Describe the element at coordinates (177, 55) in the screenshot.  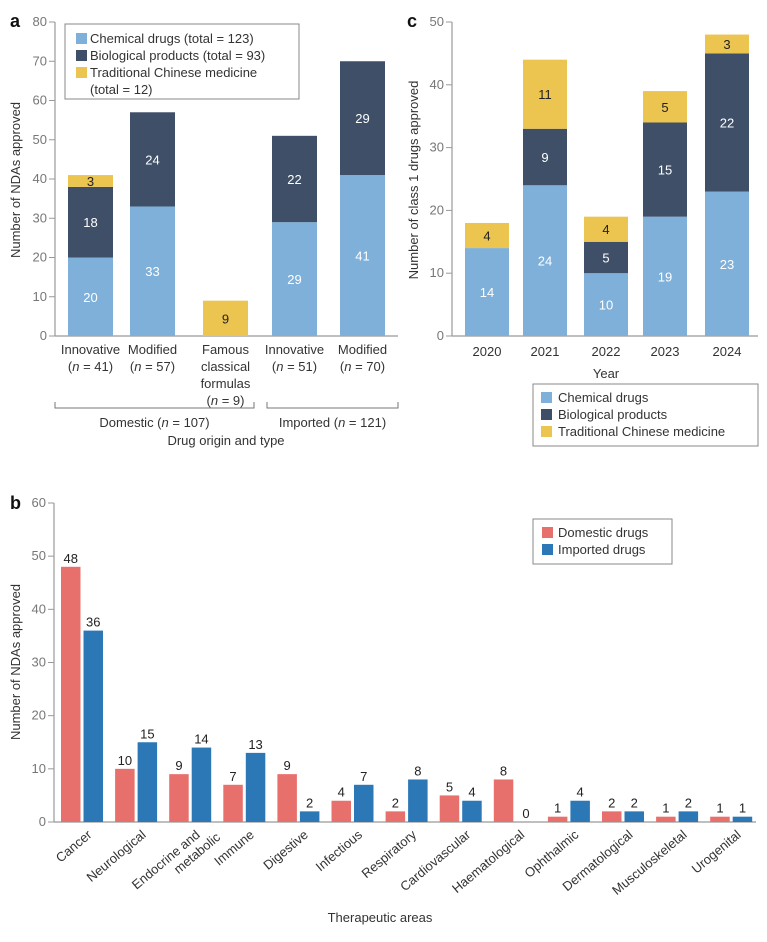
I see `panel-a-legend-label: Biological products (total = 93)` at that location.